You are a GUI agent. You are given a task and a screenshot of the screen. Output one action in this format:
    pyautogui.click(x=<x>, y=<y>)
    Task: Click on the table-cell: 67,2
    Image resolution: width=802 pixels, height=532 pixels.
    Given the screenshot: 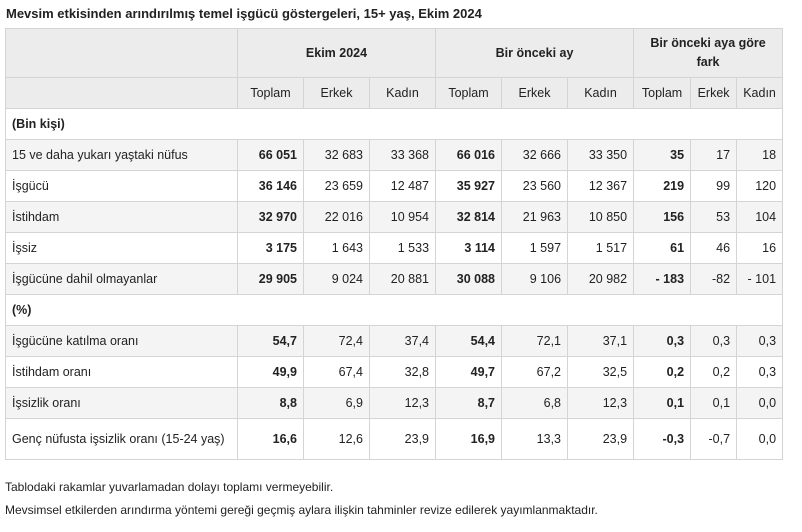 What is the action you would take?
    pyautogui.click(x=535, y=372)
    